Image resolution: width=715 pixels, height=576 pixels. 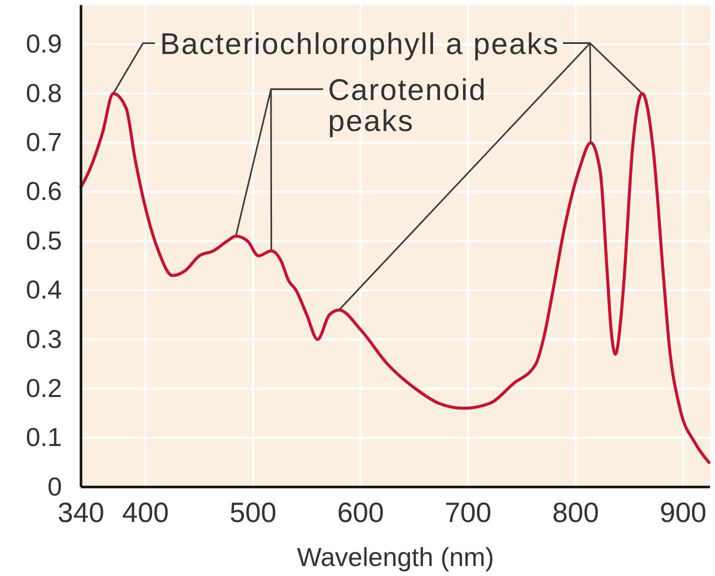 What do you see at coordinates (360, 512) in the screenshot?
I see `x-tick-label: 600` at bounding box center [360, 512].